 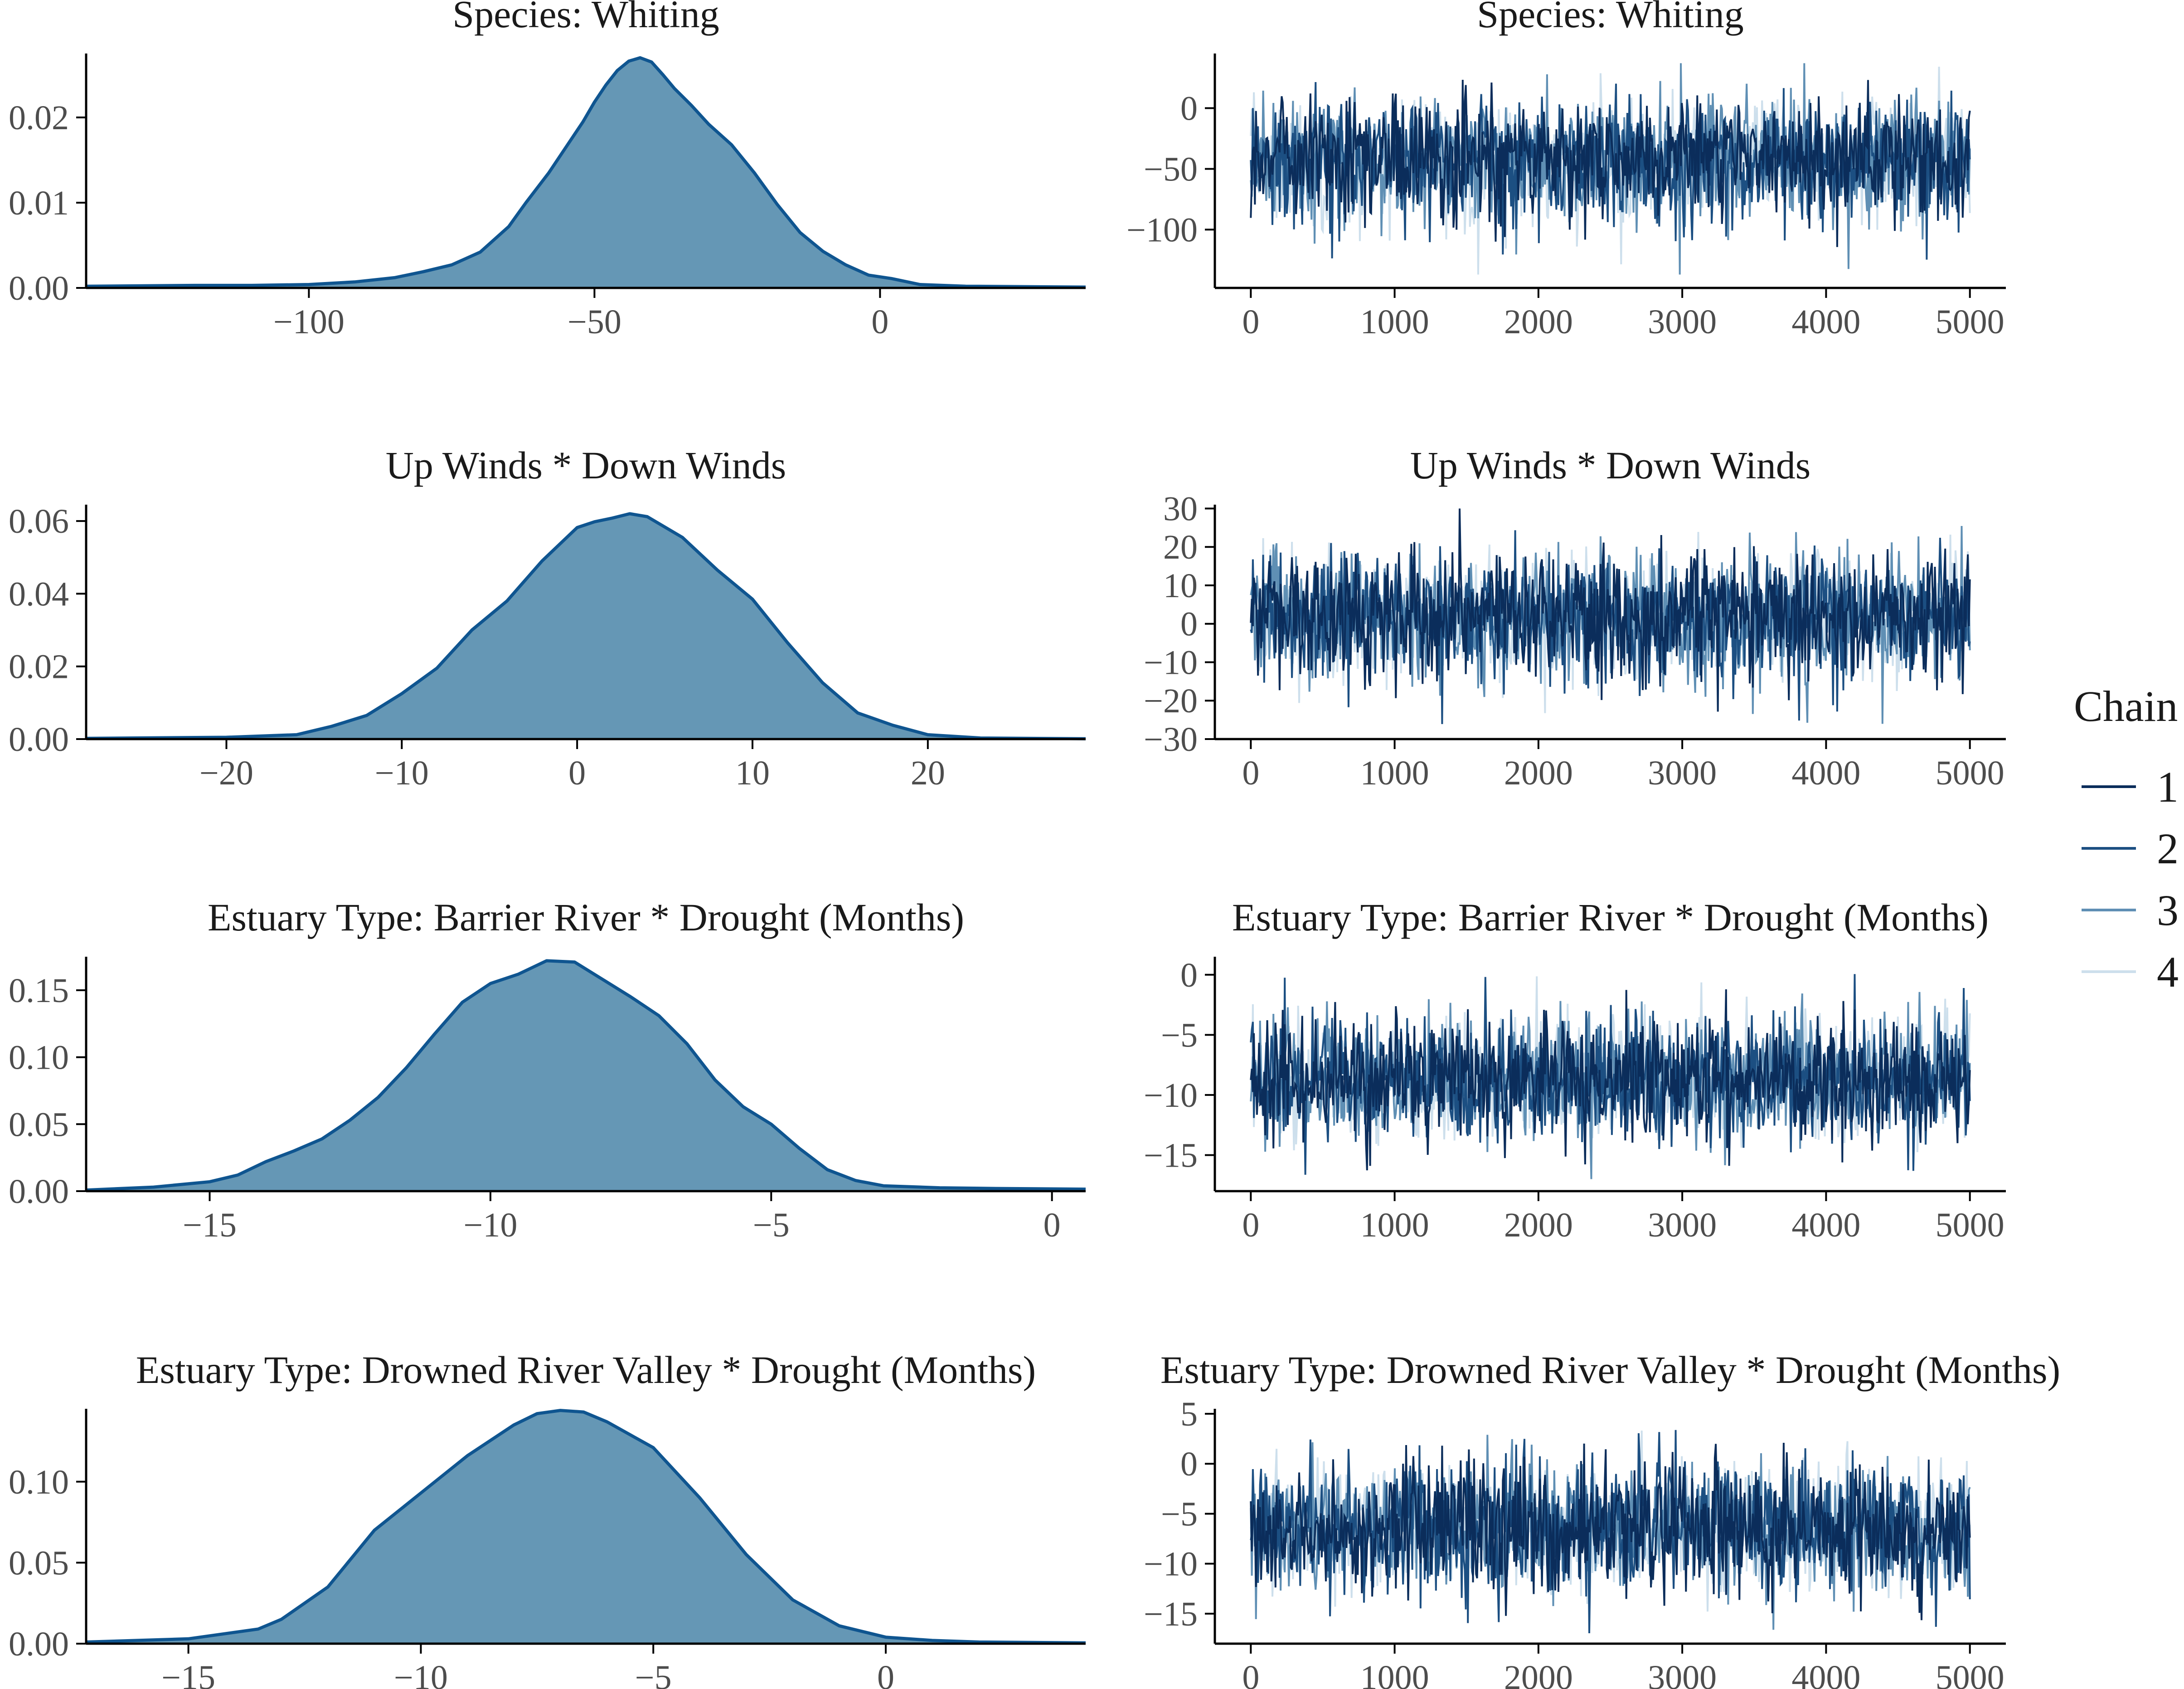 I want to click on y-tick-label: −20, so click(x=1171, y=701).